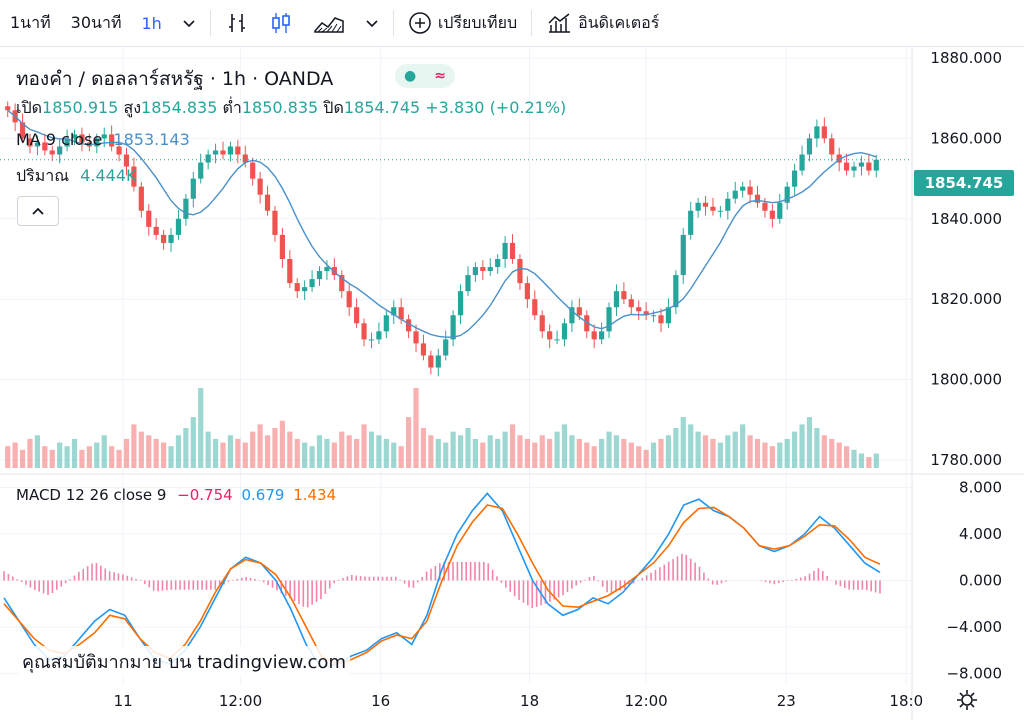 The width and height of the screenshot is (1024, 720). Describe the element at coordinates (151, 23) in the screenshot. I see `interval-1h: 1h` at that location.